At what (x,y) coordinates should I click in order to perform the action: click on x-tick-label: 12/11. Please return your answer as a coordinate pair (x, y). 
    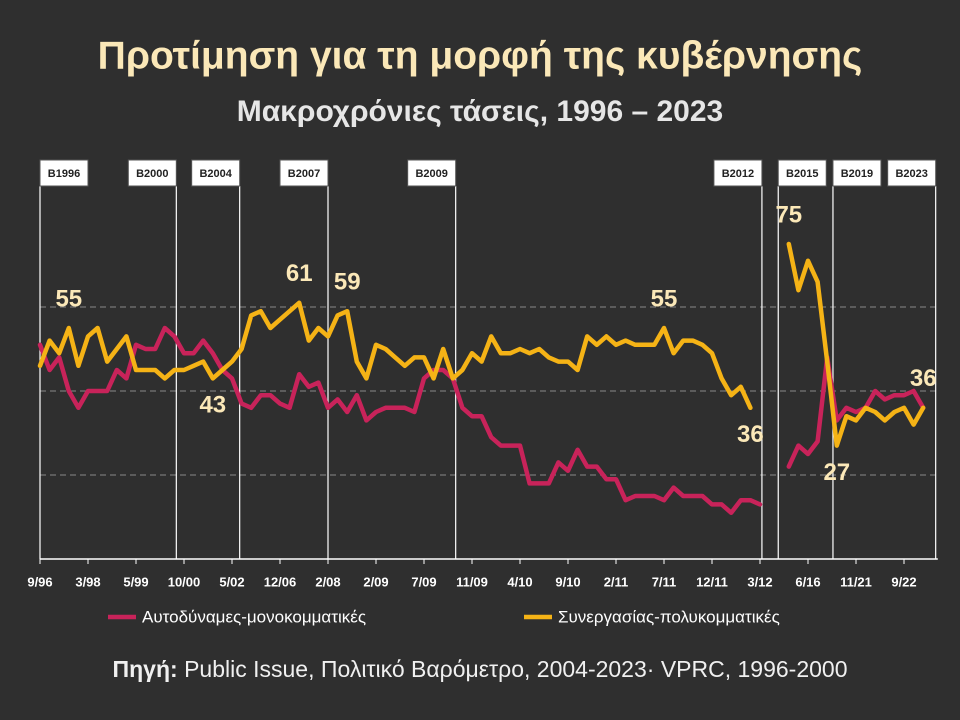
    Looking at the image, I should click on (712, 581).